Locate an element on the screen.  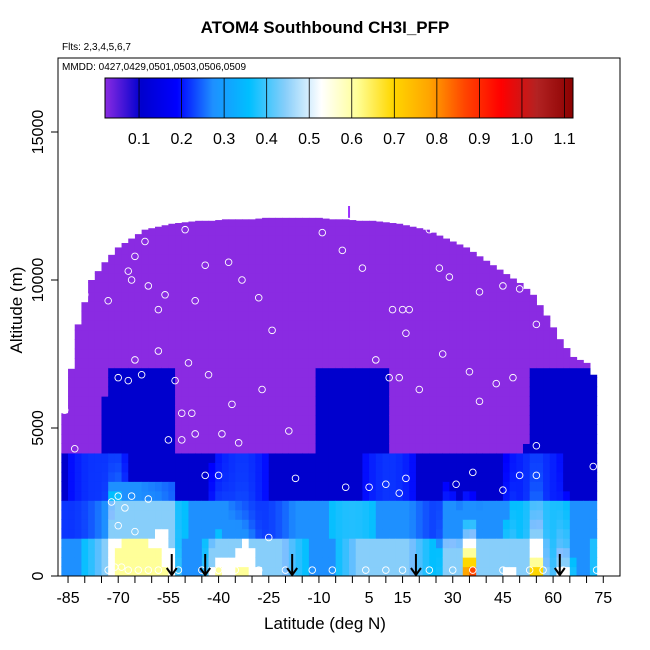
colorbar-tick-label: 0.3 is located at coordinates (224, 139).